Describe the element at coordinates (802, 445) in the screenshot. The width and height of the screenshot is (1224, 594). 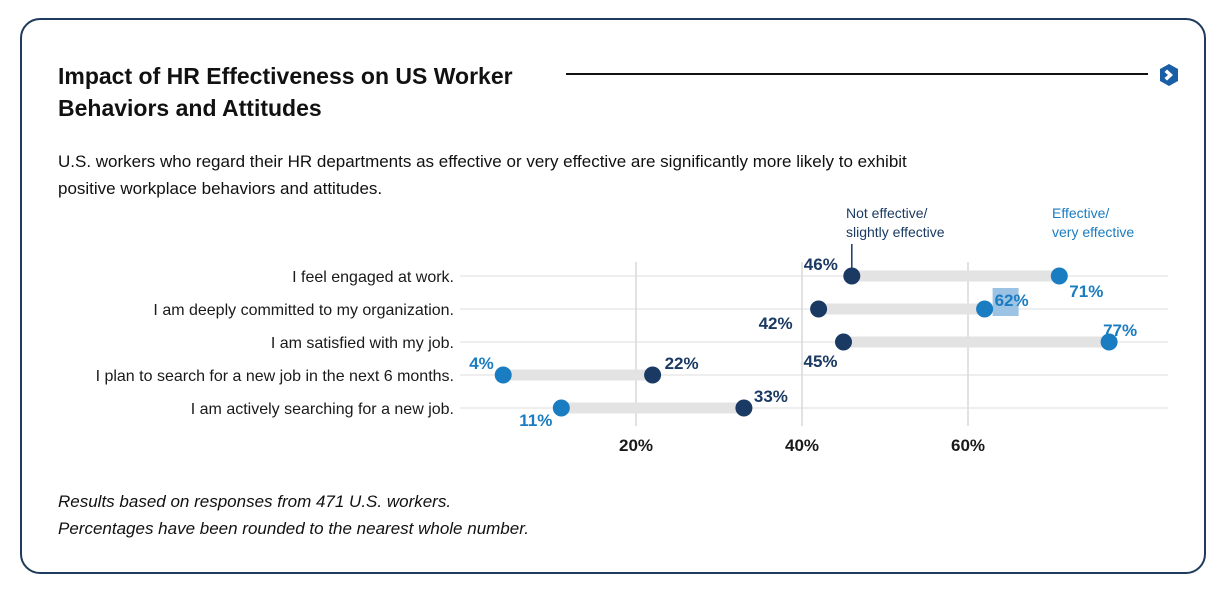
I see `x-tick-label: 40%` at that location.